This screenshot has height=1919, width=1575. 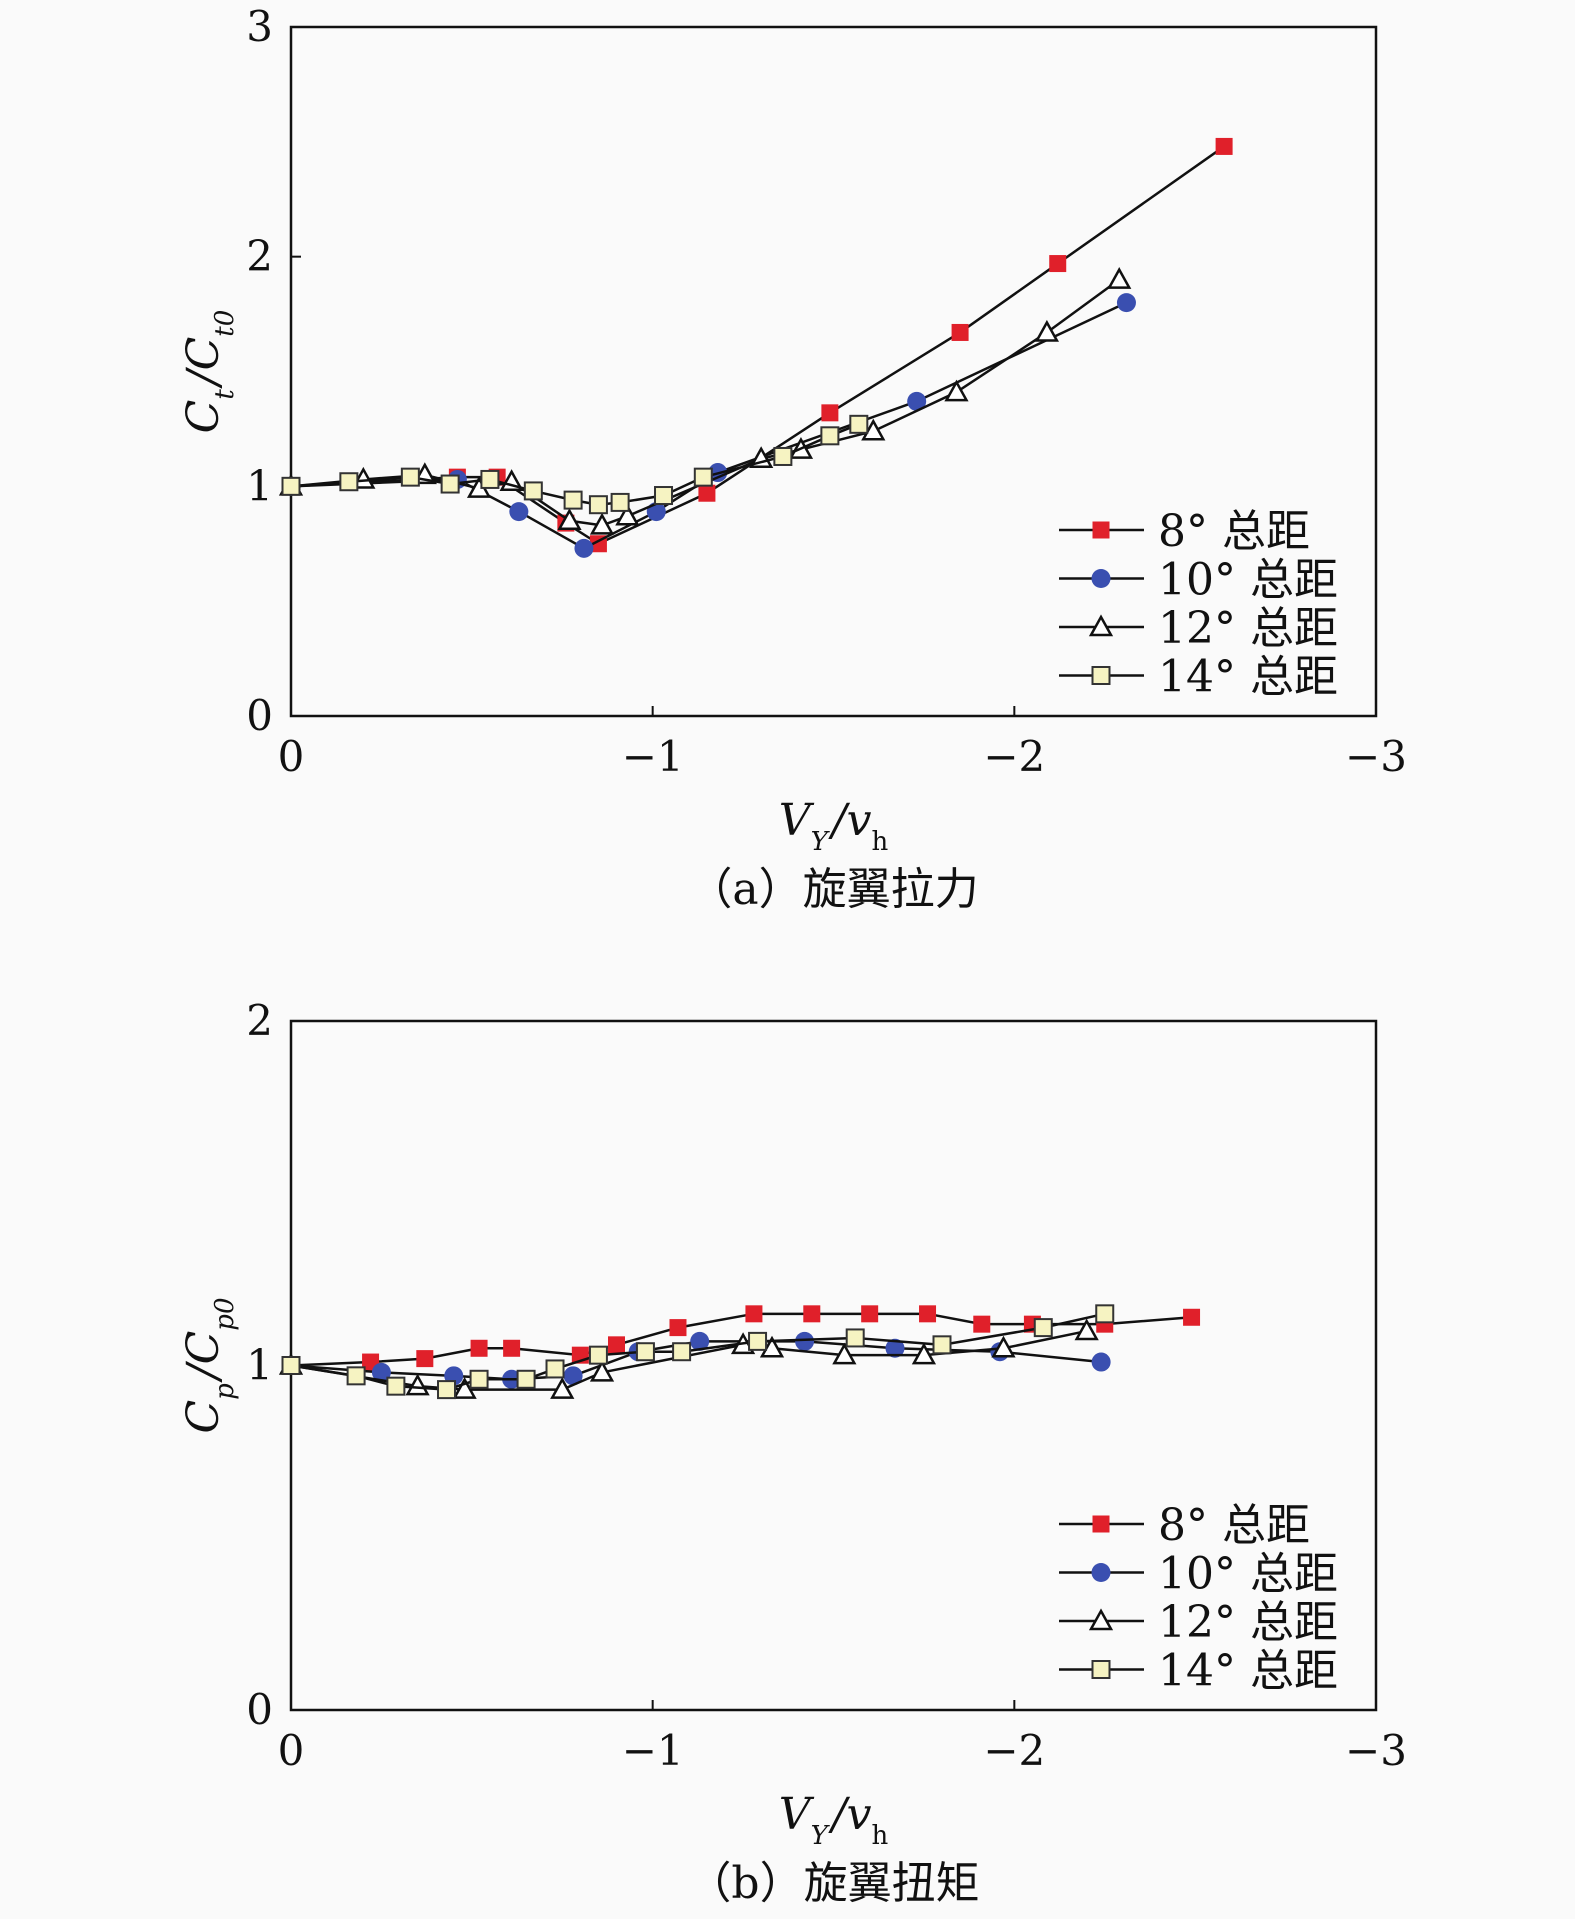 I want to click on legend-label: 12° 总距, so click(x=1248, y=1622).